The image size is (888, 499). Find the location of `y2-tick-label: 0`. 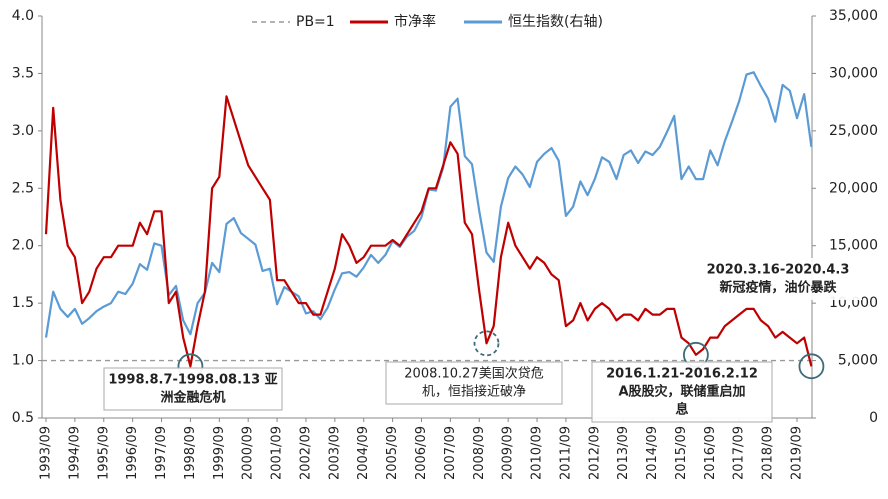

y2-tick-label: 0 is located at coordinates (873, 418).